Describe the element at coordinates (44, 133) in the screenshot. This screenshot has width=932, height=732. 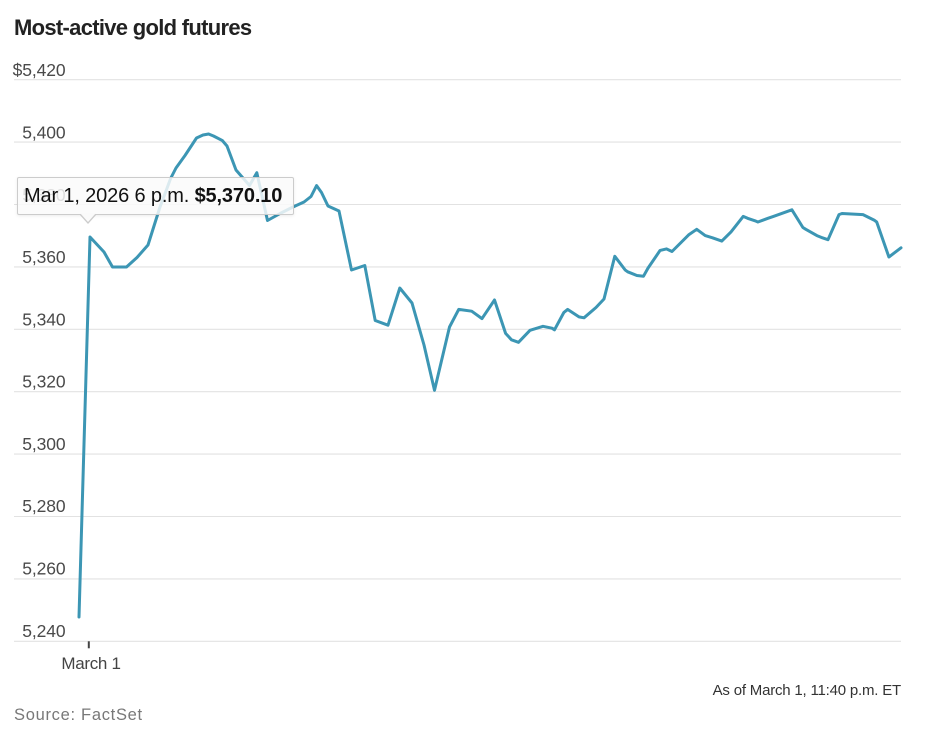
I see `svg-text: 5,400` at that location.